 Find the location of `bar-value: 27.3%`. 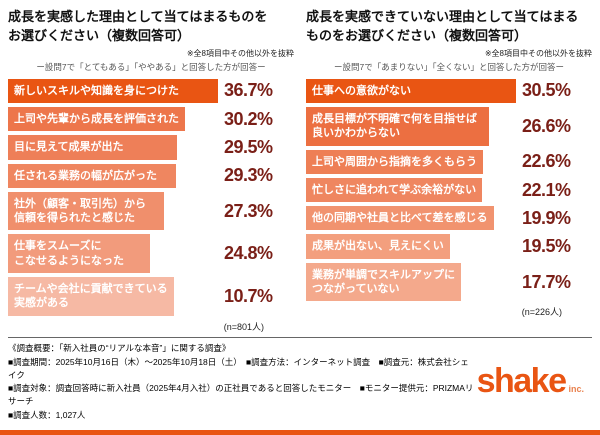

bar-value: 27.3% is located at coordinates (248, 210).